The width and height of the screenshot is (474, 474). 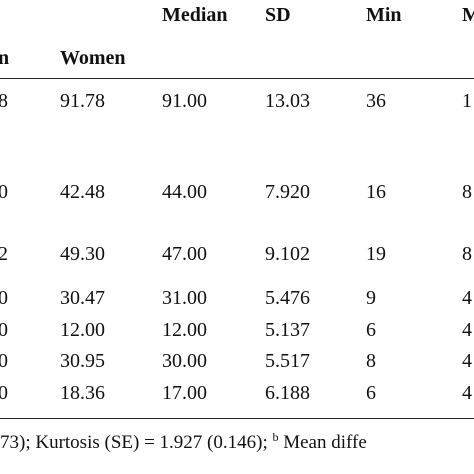 What do you see at coordinates (82, 361) in the screenshot?
I see `table-cell: 30.95` at bounding box center [82, 361].